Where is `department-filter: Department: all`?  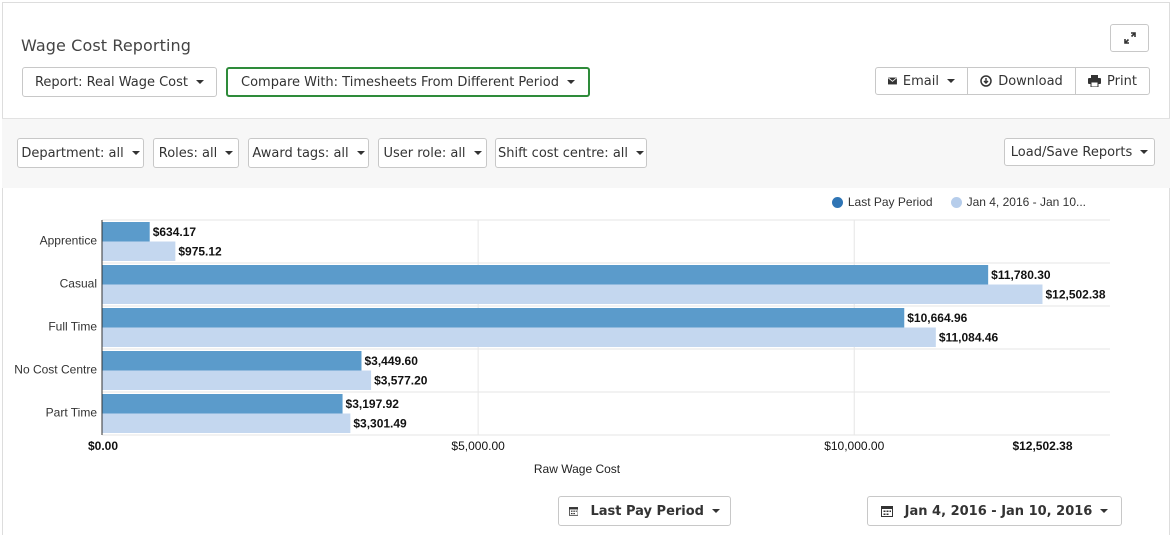 department-filter: Department: all is located at coordinates (80, 153).